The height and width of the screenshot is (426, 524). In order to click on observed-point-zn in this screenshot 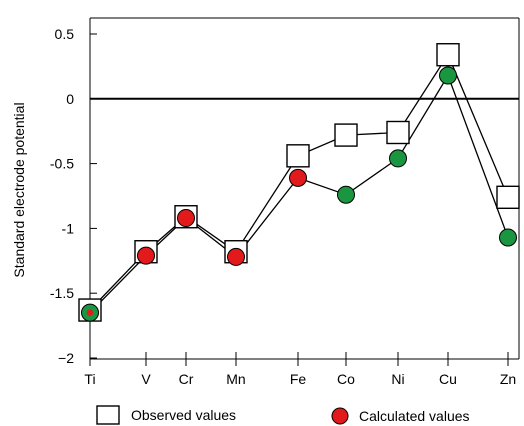, I will do `click(508, 197)`.